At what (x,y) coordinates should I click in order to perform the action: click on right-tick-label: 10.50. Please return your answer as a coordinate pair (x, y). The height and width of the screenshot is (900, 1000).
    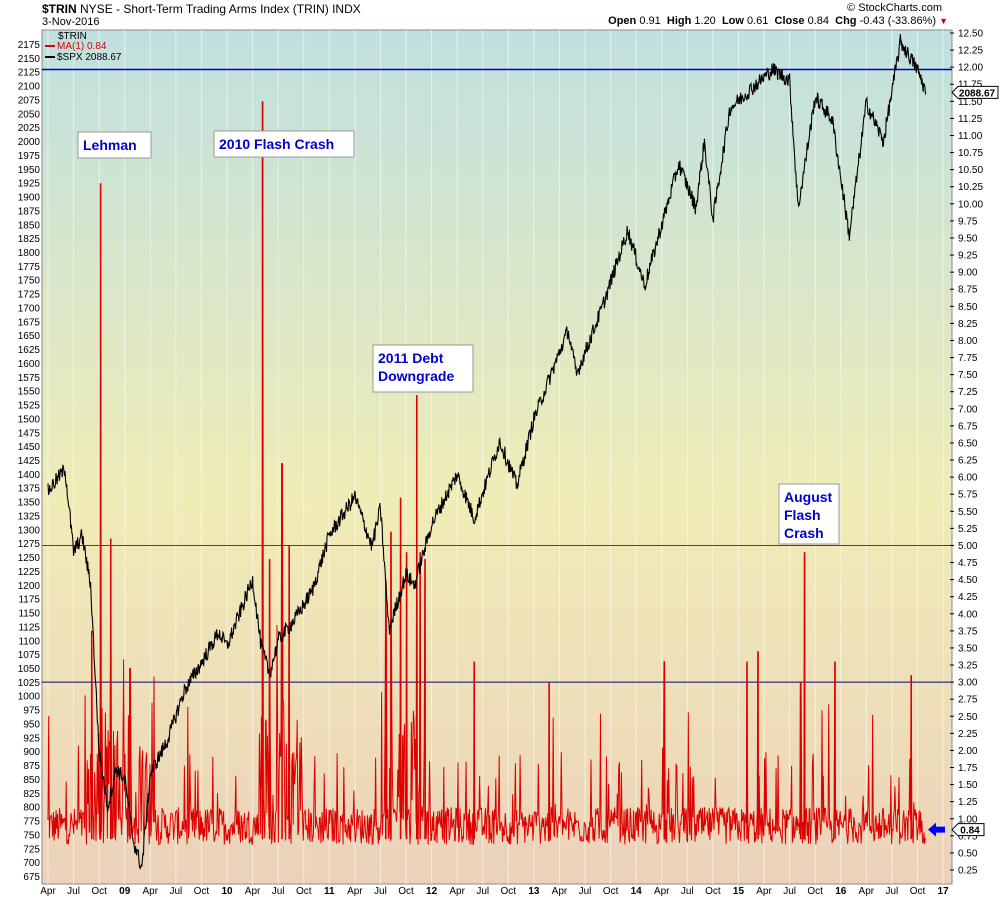
    Looking at the image, I should click on (970, 170).